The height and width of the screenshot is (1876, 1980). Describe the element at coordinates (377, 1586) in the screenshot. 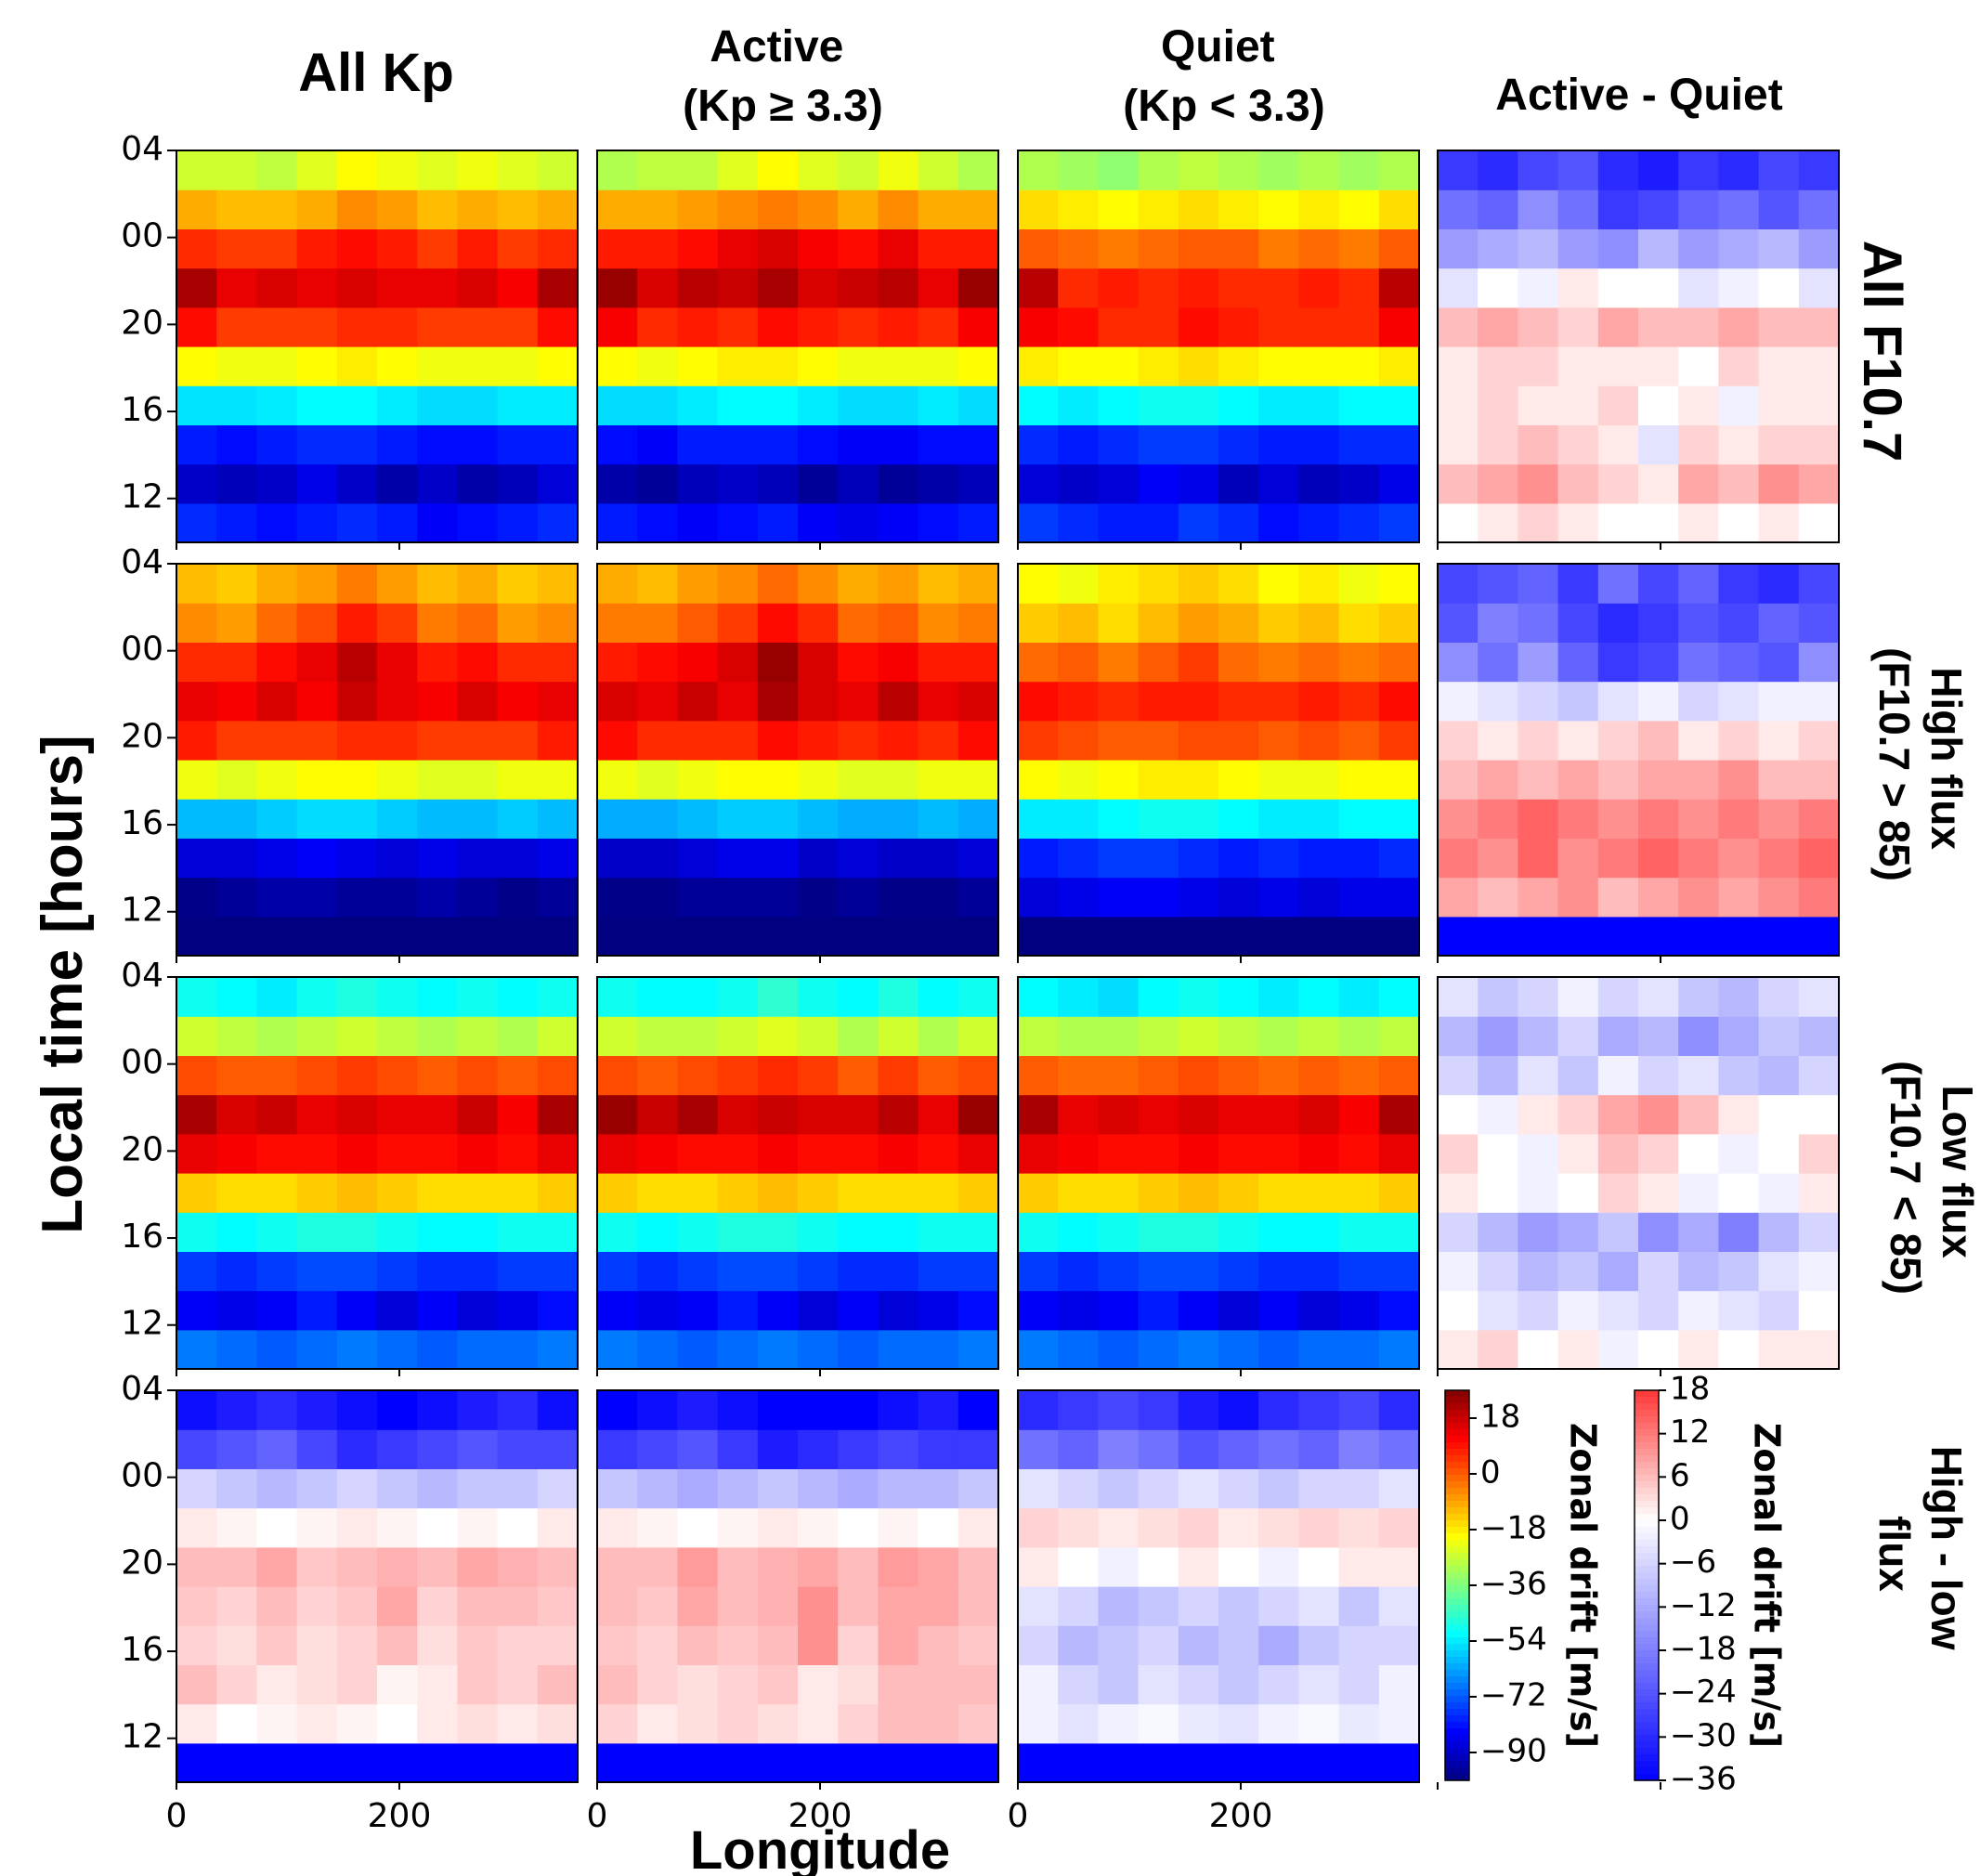

I see `heatmap-panel-r4-all-kp` at that location.